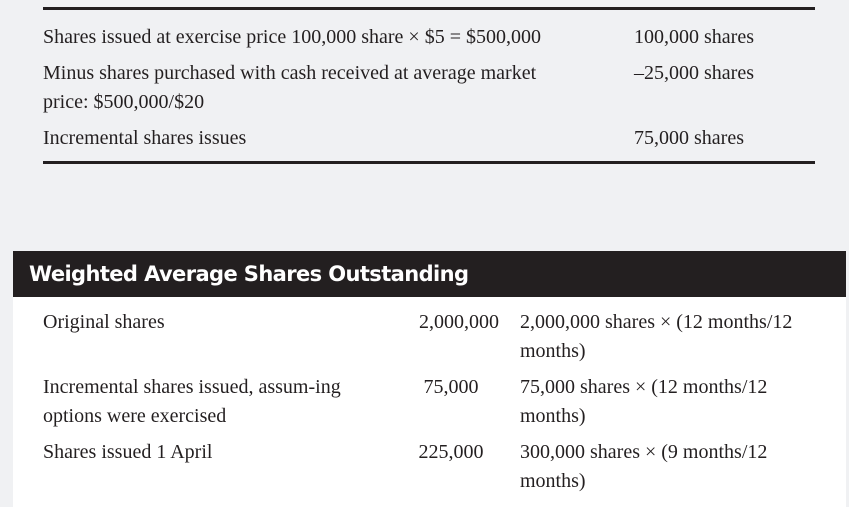 This screenshot has height=507, width=849. Describe the element at coordinates (128, 452) in the screenshot. I see `row-label: Shares issued 1 April` at that location.